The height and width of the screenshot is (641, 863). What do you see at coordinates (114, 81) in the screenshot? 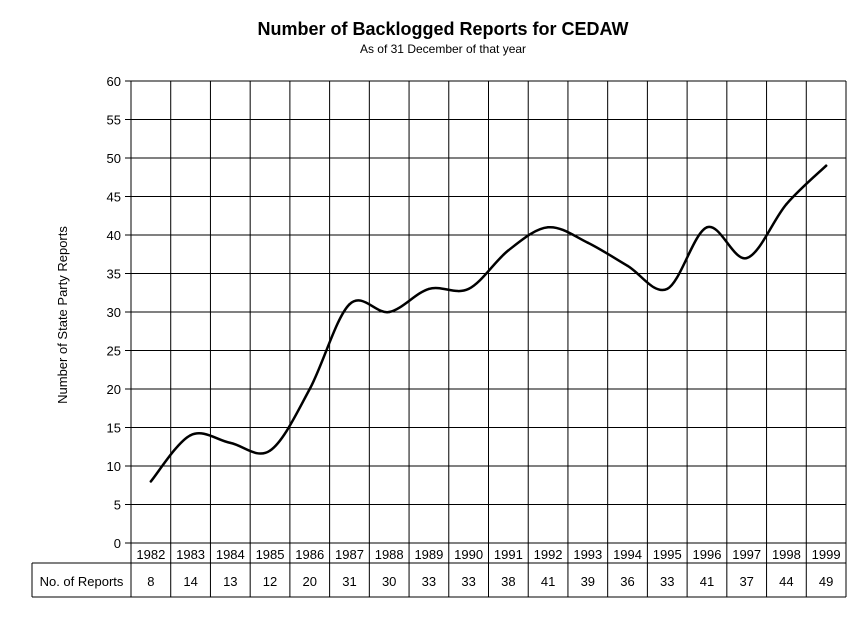
I see `y-tick-label: 60` at bounding box center [114, 81].